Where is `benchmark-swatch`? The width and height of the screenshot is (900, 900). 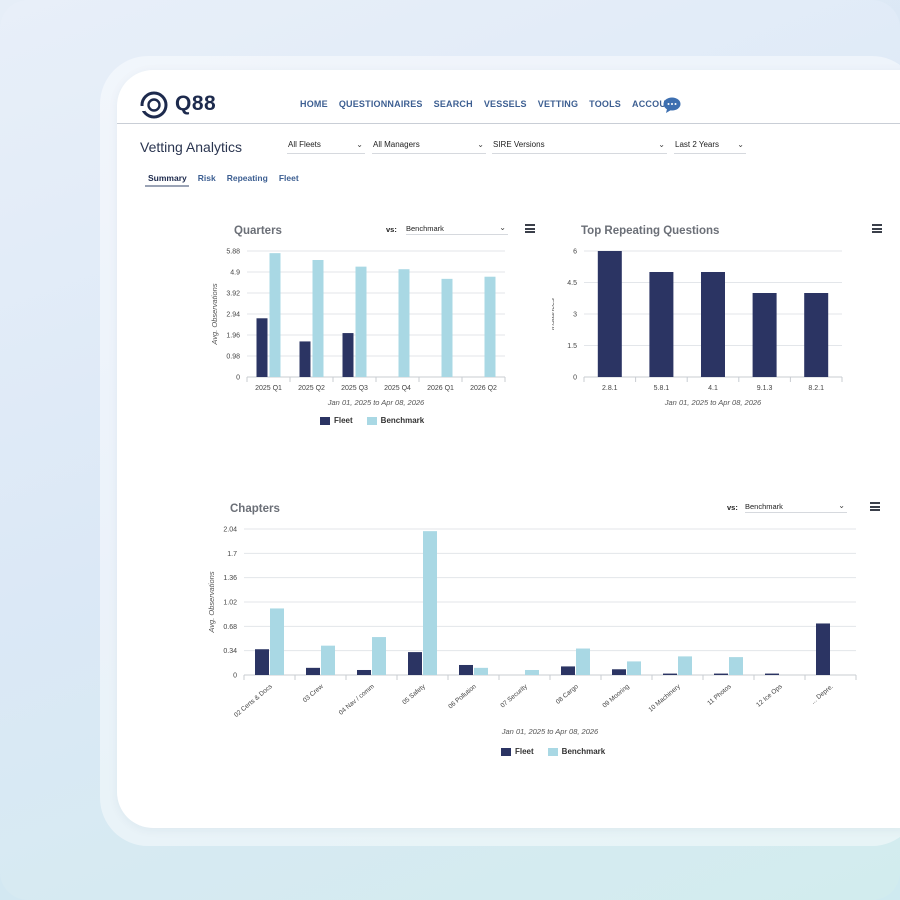
benchmark-swatch is located at coordinates (552, 751).